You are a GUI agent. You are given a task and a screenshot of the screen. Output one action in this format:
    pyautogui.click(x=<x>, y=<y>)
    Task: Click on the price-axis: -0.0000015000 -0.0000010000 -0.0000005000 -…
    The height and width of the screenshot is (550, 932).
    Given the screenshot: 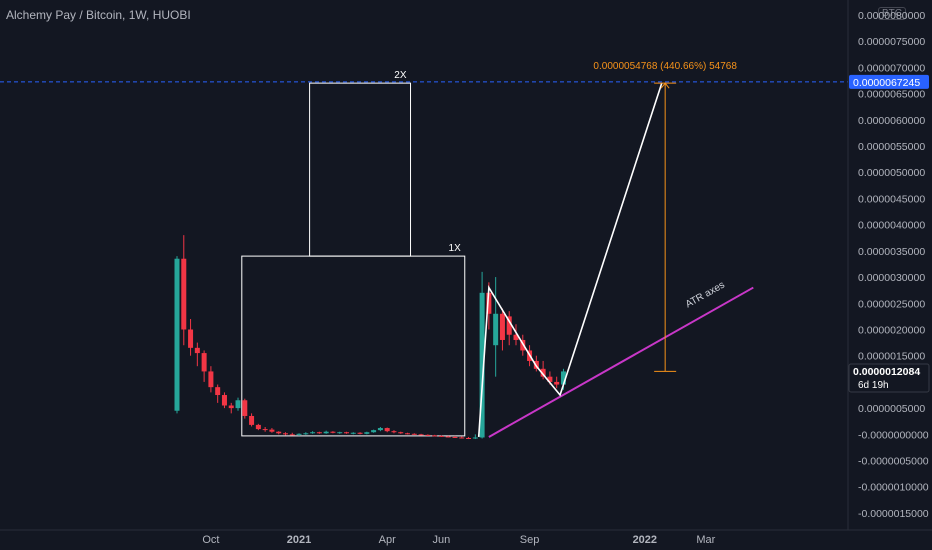 What is the action you would take?
    pyautogui.click(x=888, y=265)
    